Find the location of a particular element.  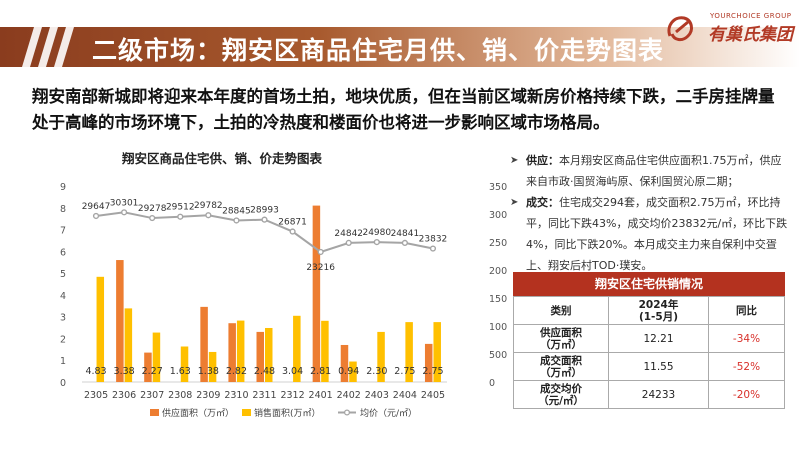

sales-data-label: 3.04 is located at coordinates (292, 371).